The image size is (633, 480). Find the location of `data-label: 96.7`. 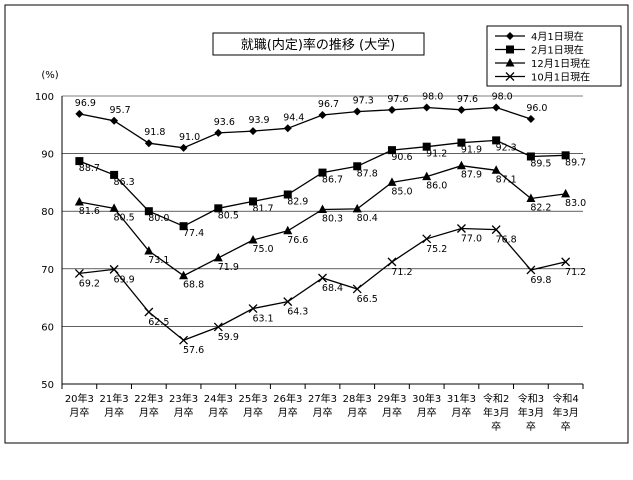

data-label: 96.7 is located at coordinates (328, 104).